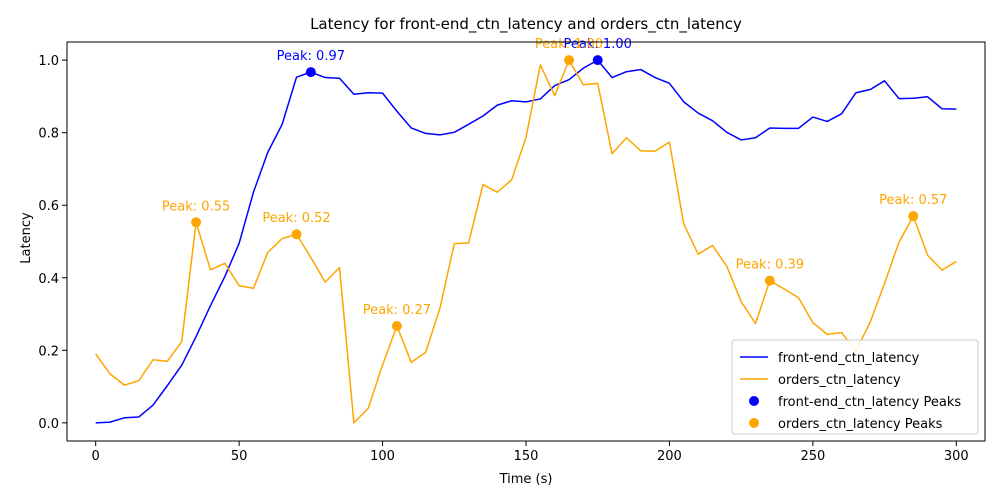 The width and height of the screenshot is (1000, 500). I want to click on y-tick-label: 0.2, so click(48, 351).